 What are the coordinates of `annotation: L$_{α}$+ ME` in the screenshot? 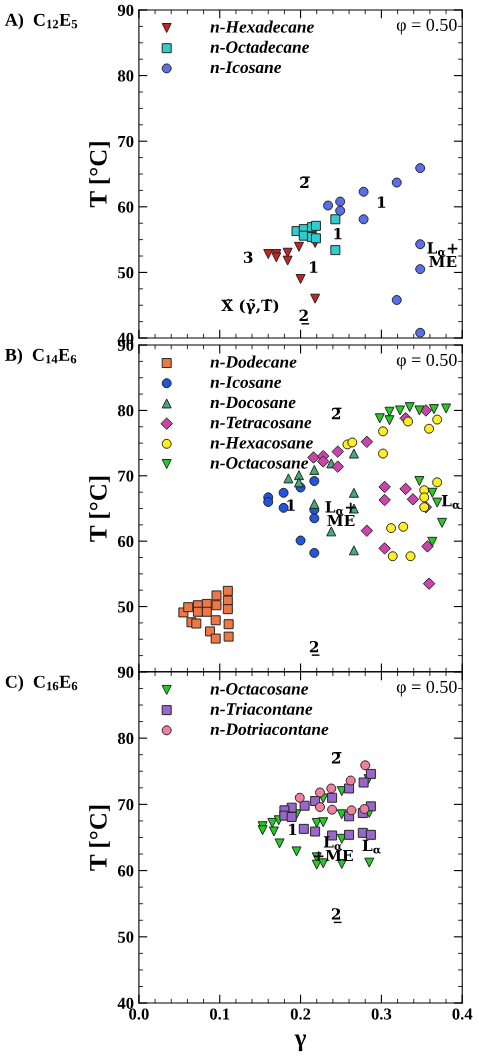 It's located at (442, 255).